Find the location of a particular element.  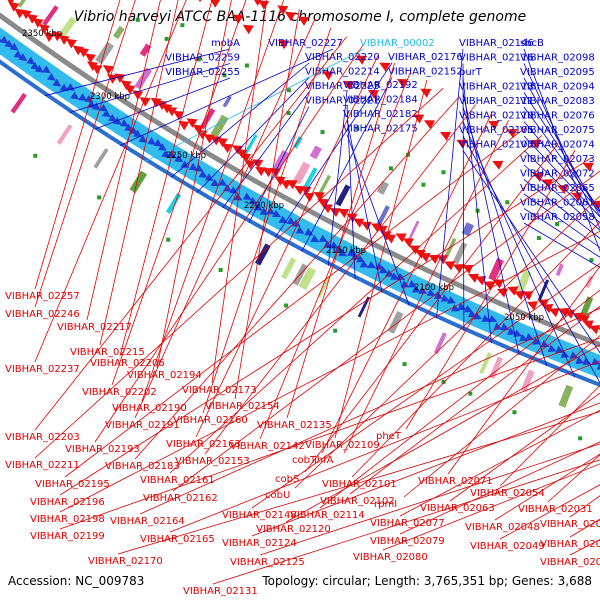

gene-label-bottom: VIBHAR_02211 is located at coordinates (42, 465).